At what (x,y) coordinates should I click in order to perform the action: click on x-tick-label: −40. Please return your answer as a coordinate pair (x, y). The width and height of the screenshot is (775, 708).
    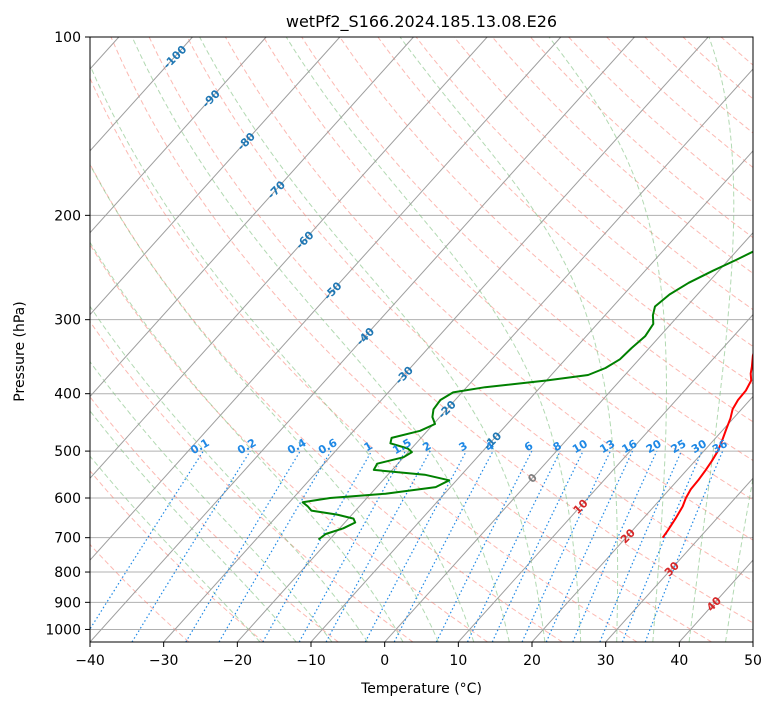
    Looking at the image, I should click on (90, 661).